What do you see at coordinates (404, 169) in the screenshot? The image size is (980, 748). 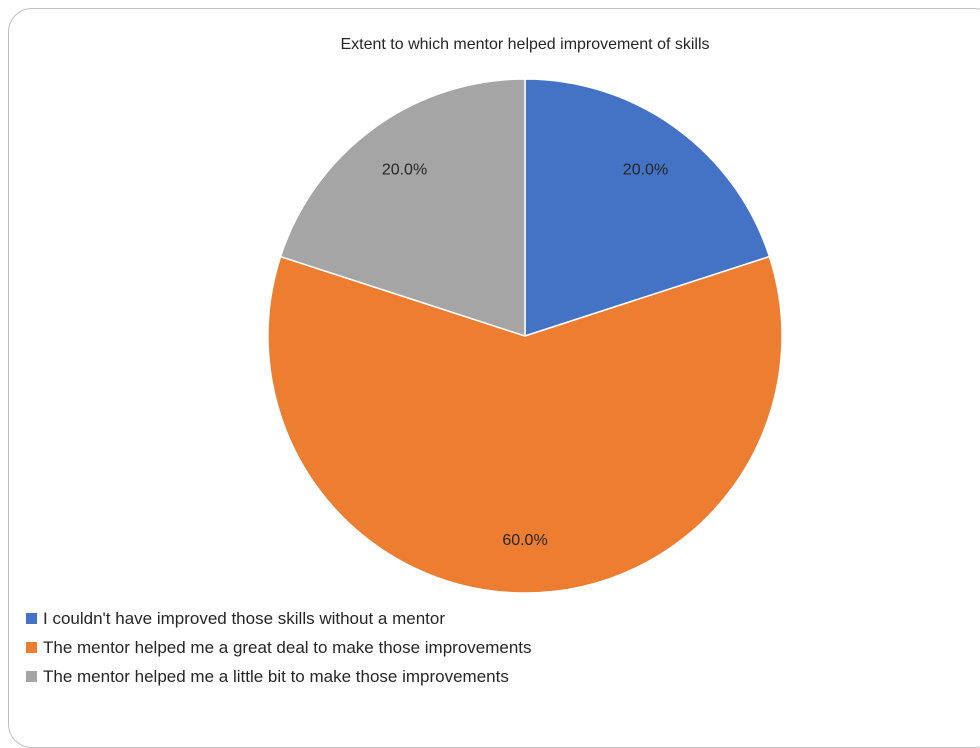 I see `data-label-3: 20.0%` at bounding box center [404, 169].